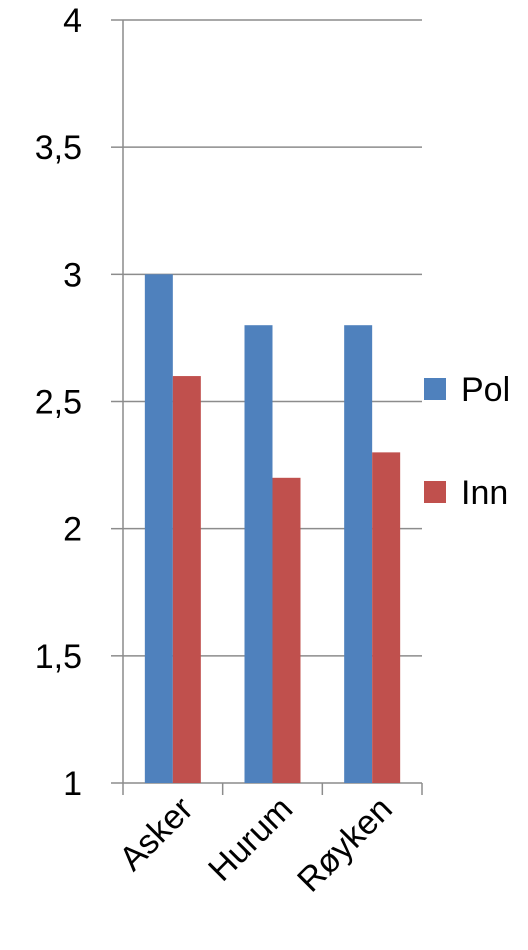  What do you see at coordinates (58, 657) in the screenshot?
I see `y-tick-label: 1,5` at bounding box center [58, 657].